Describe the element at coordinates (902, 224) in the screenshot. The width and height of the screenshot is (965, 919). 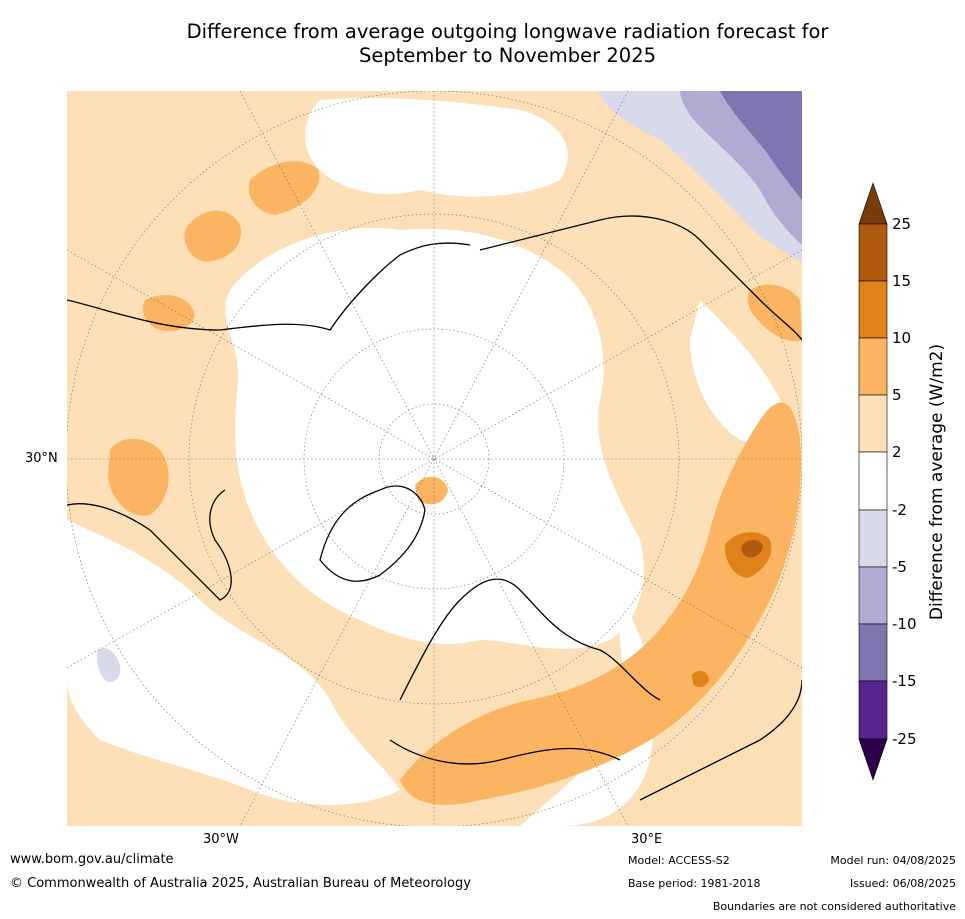
I see `colorbar-tick-label: 25` at that location.